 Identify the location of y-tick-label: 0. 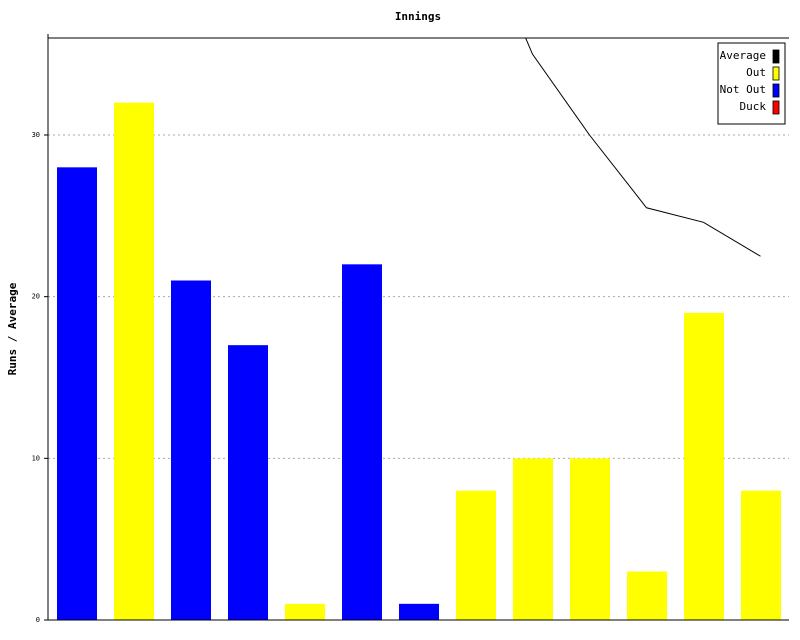
(38, 620).